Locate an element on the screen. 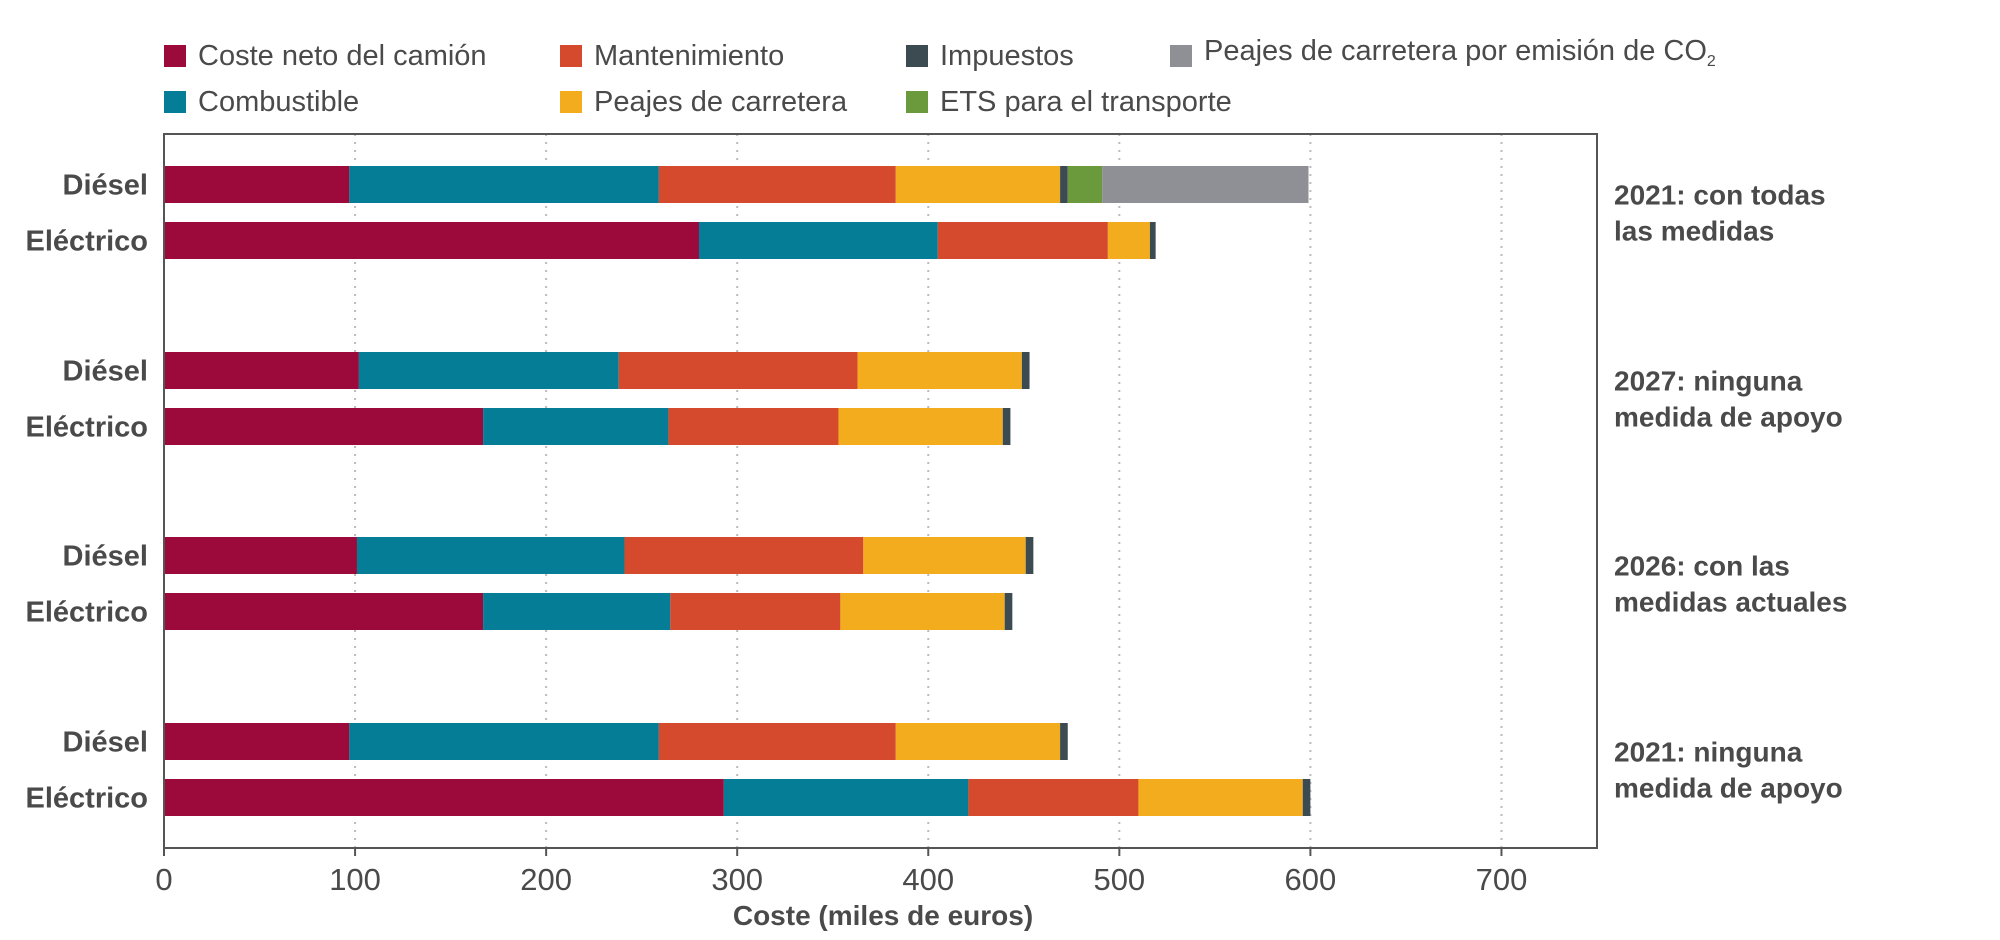 The image size is (2000, 940). x-axis-title: Coste (miles de euros) is located at coordinates (883, 915).